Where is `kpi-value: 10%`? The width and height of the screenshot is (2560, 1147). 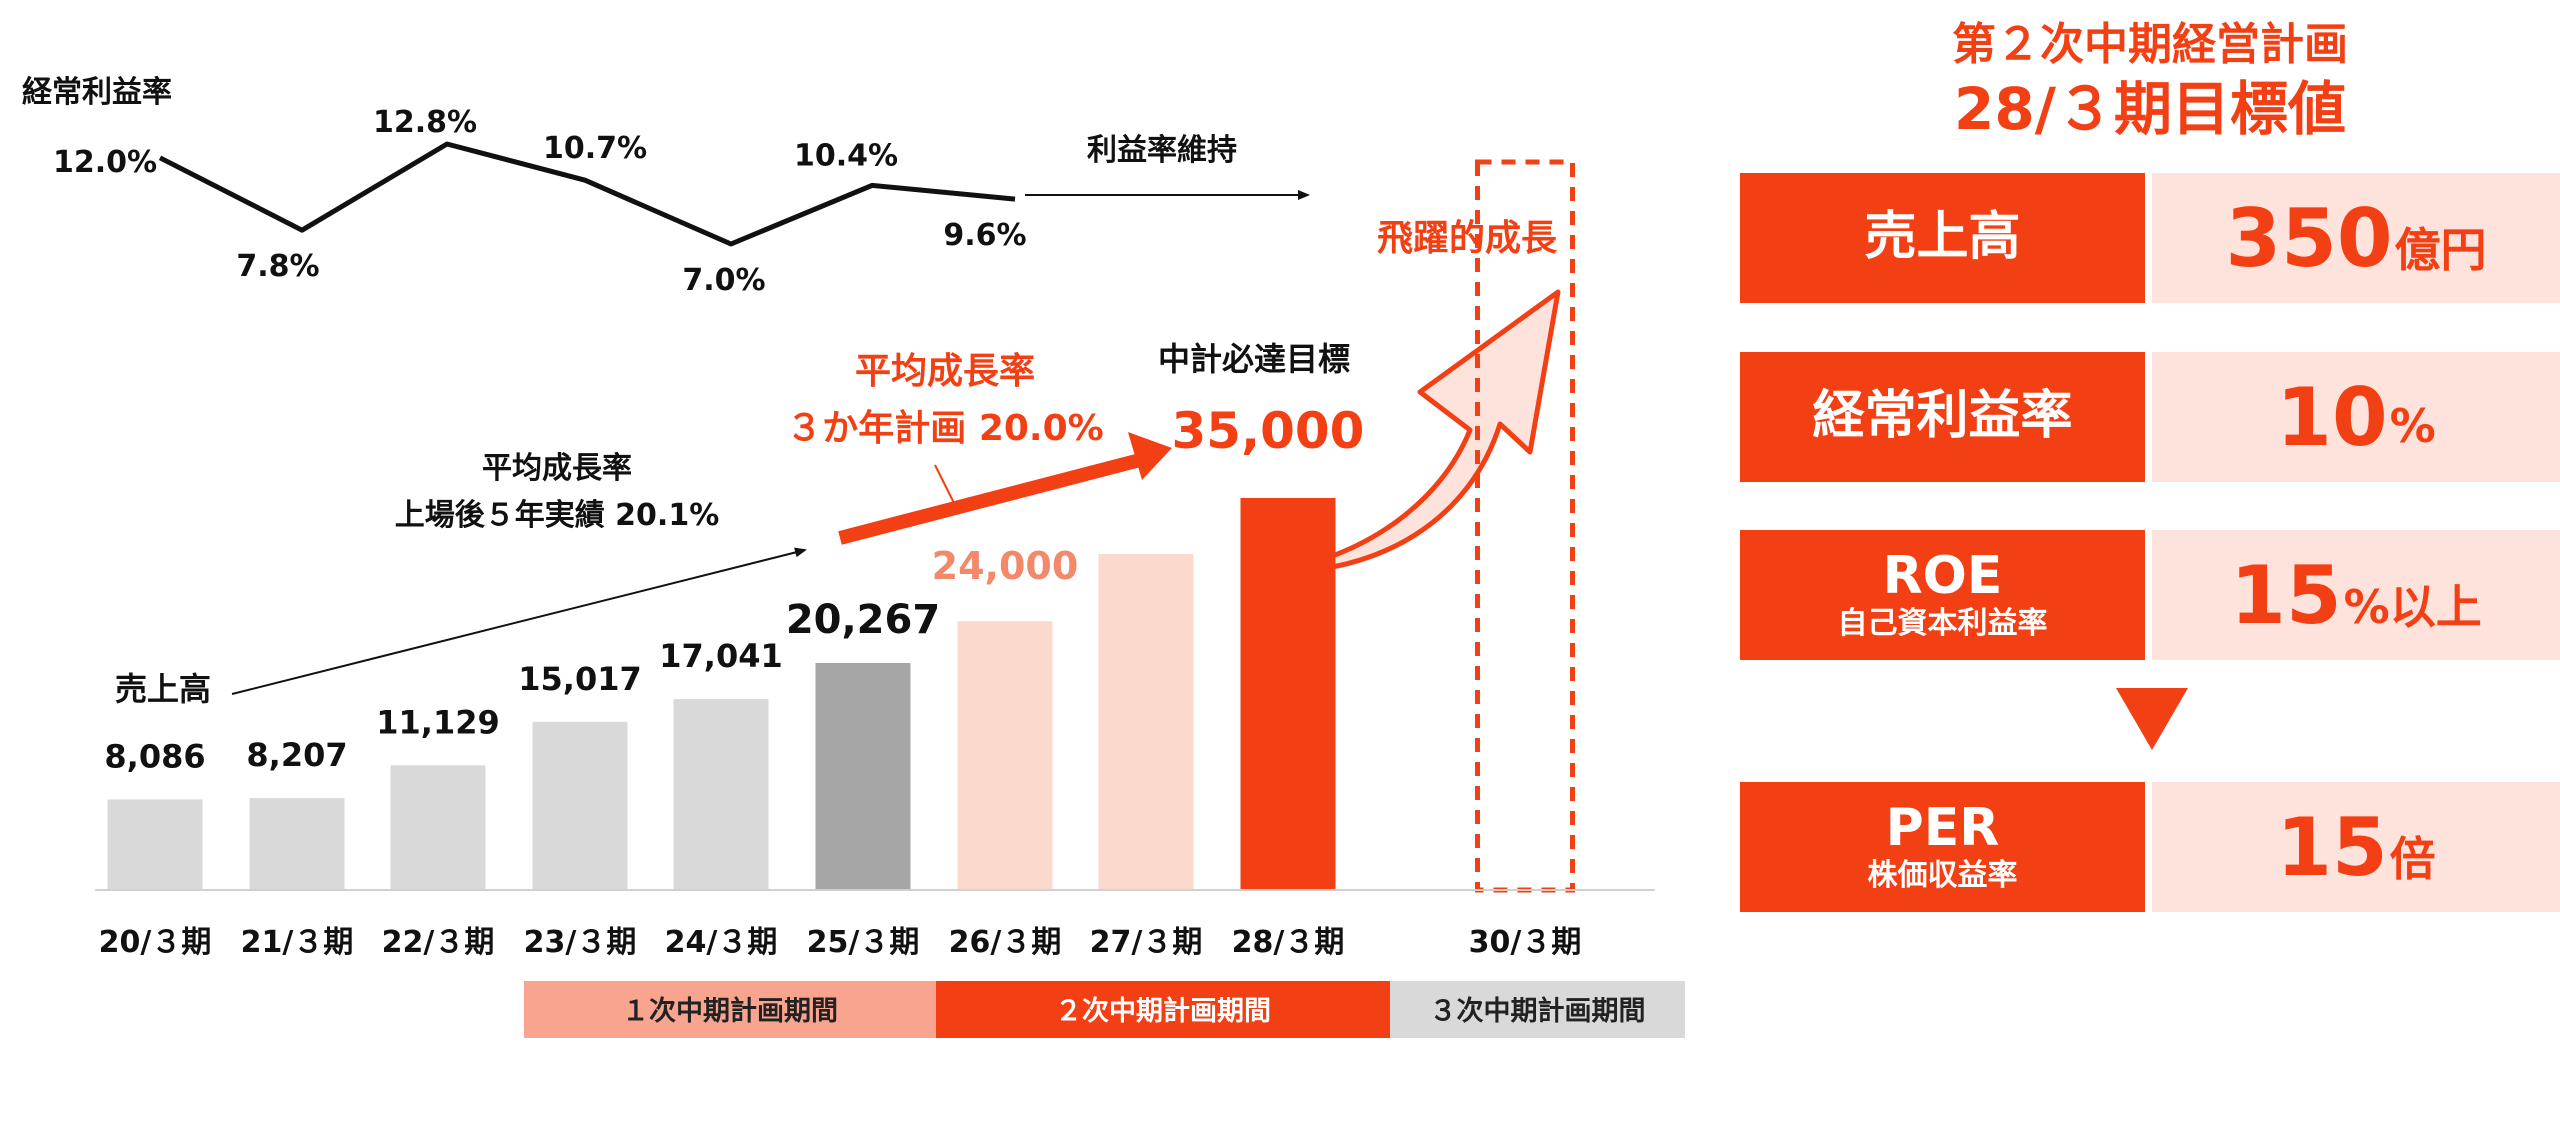 kpi-value: 10% is located at coordinates (2356, 417).